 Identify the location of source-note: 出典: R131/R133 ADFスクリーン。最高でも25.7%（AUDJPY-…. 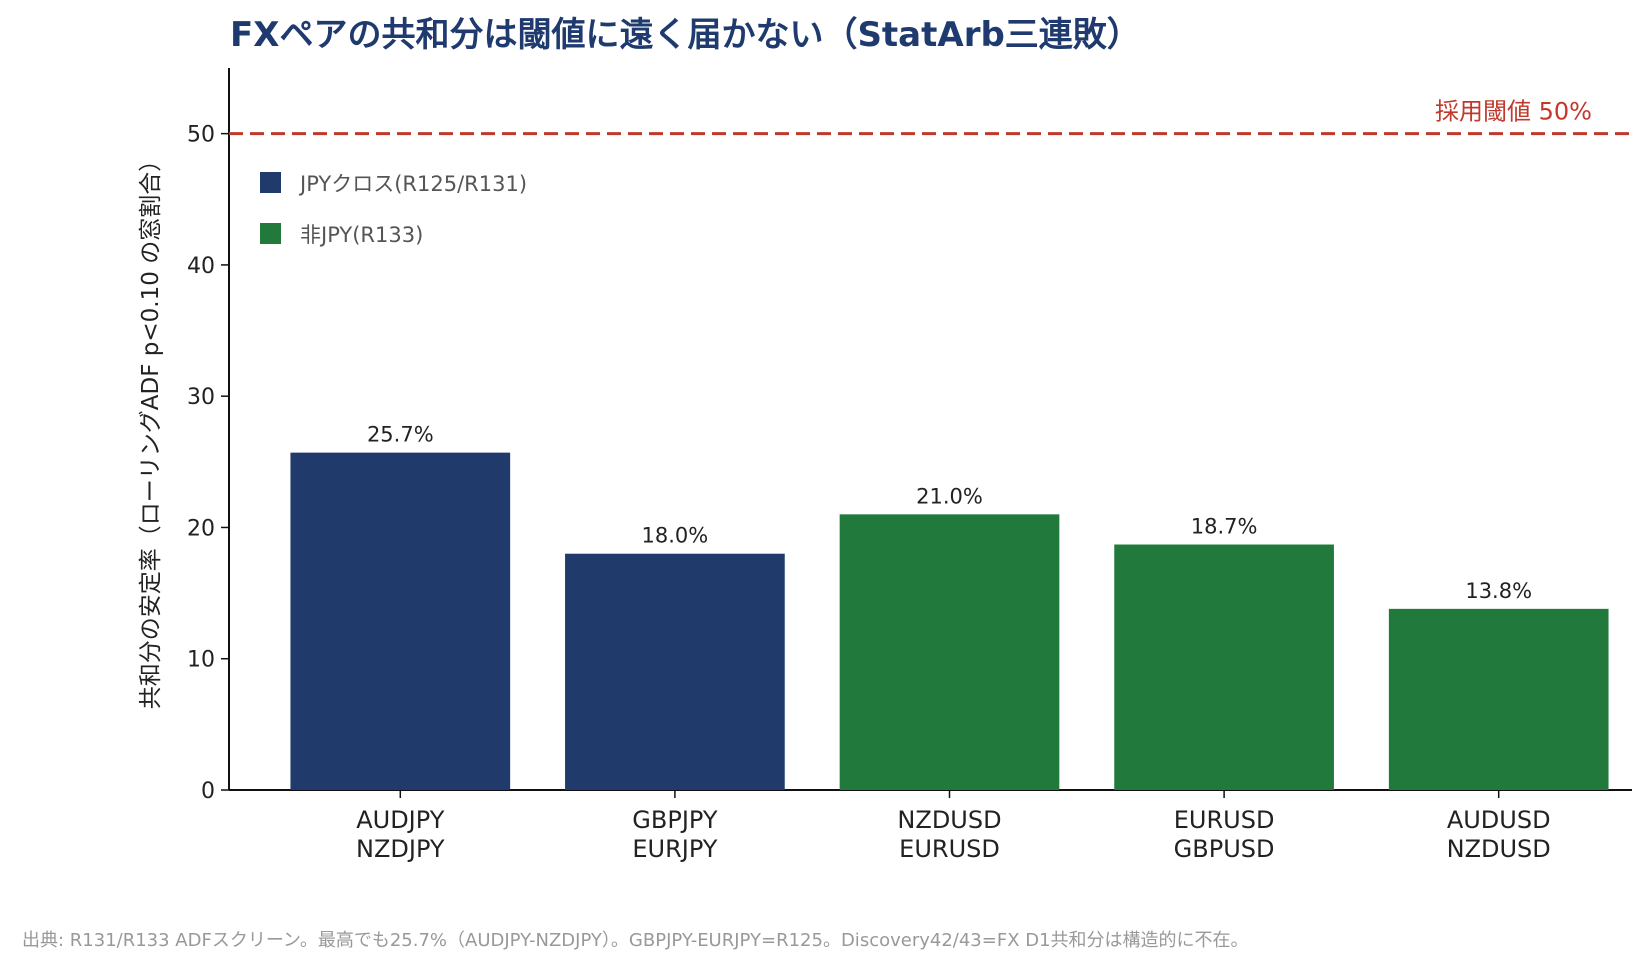
(635, 940).